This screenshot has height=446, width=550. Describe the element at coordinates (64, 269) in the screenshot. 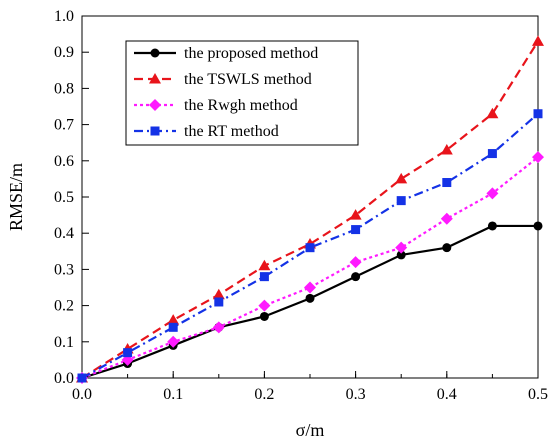

I see `y-tick-label: 0.3` at that location.